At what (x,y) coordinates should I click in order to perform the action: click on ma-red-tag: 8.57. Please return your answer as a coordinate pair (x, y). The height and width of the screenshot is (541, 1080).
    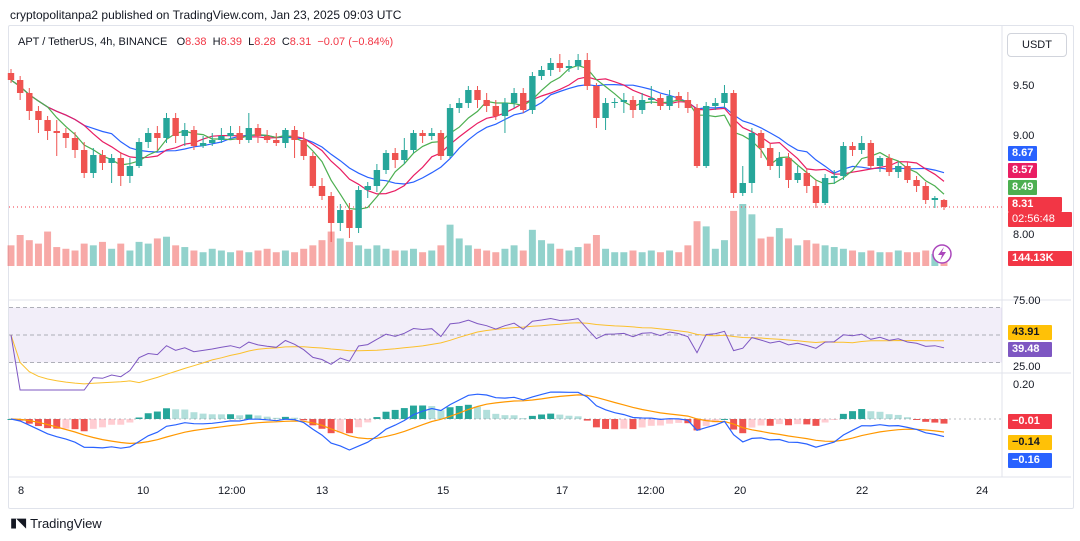
    Looking at the image, I should click on (1023, 170).